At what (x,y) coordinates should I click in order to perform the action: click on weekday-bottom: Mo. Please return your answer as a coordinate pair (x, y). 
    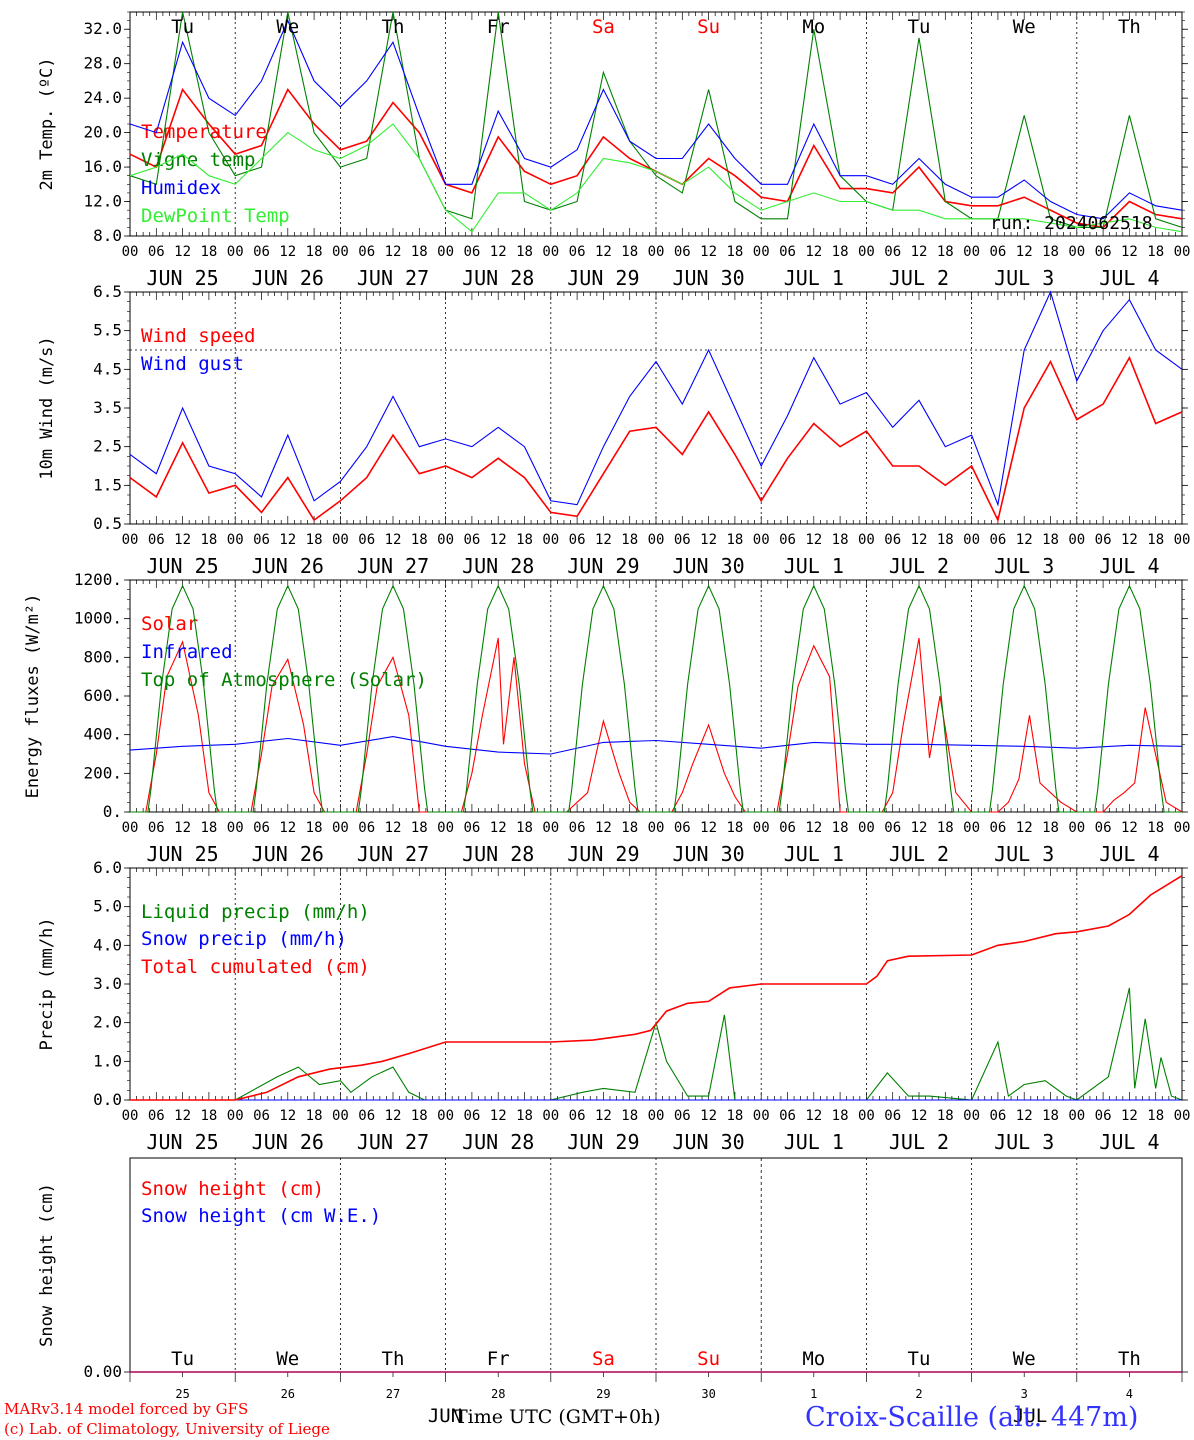
    Looking at the image, I should click on (813, 1359).